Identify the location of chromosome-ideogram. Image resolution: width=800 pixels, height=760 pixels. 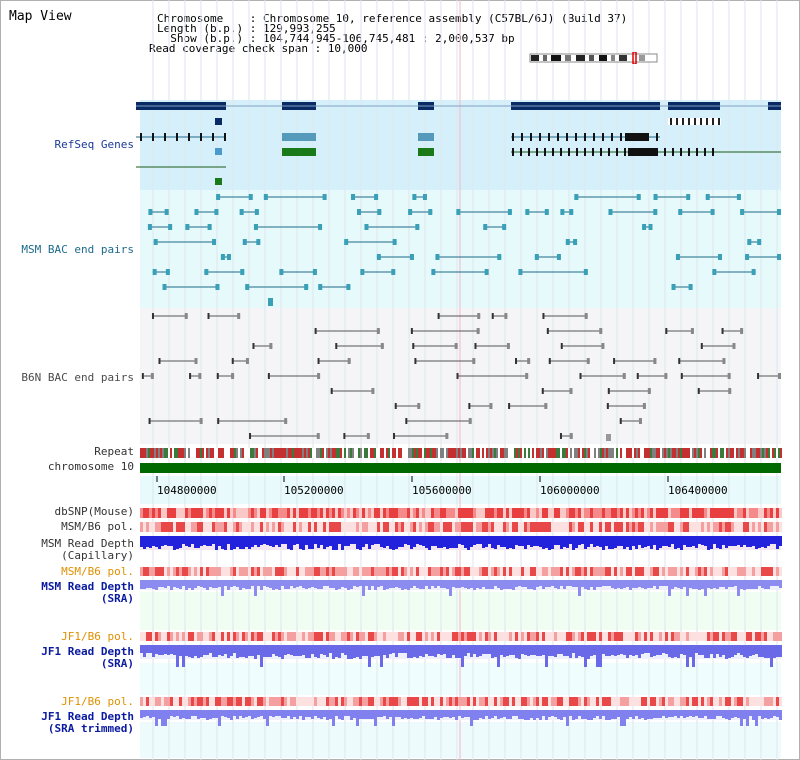
(594, 58).